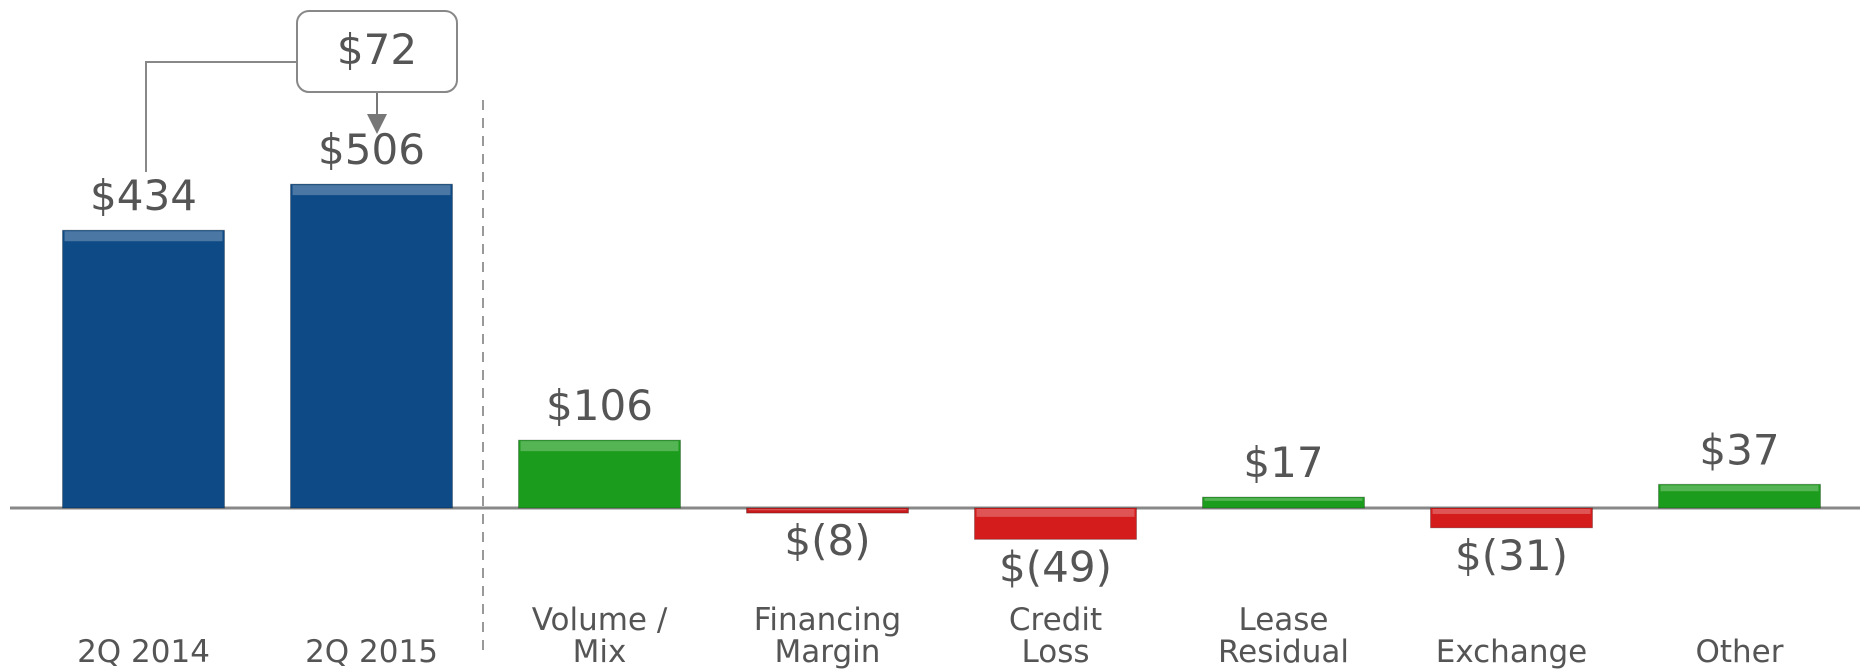 This screenshot has width=1860, height=672. I want to click on x-tick-label: Lease Residual, so click(1283, 636).